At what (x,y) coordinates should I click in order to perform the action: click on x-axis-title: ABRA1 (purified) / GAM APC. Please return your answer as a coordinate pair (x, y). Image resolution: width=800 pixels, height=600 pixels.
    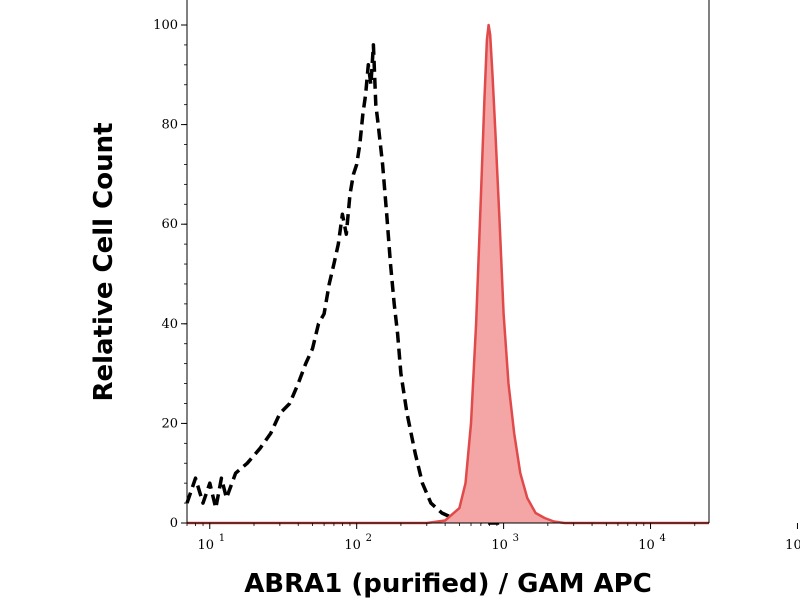
    Looking at the image, I should click on (448, 584).